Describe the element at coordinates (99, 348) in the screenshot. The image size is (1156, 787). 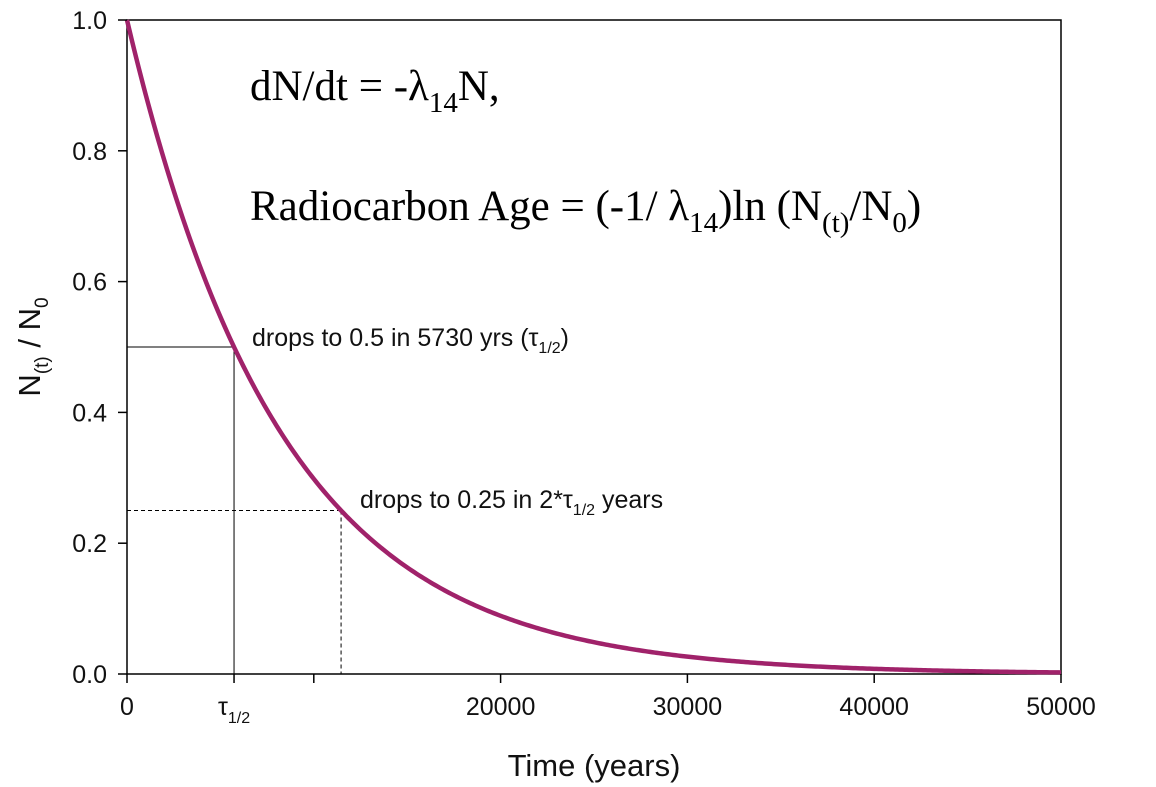
I see `y-axis: 0.0 0.2 0.4 0.6 0.8 1.0` at that location.